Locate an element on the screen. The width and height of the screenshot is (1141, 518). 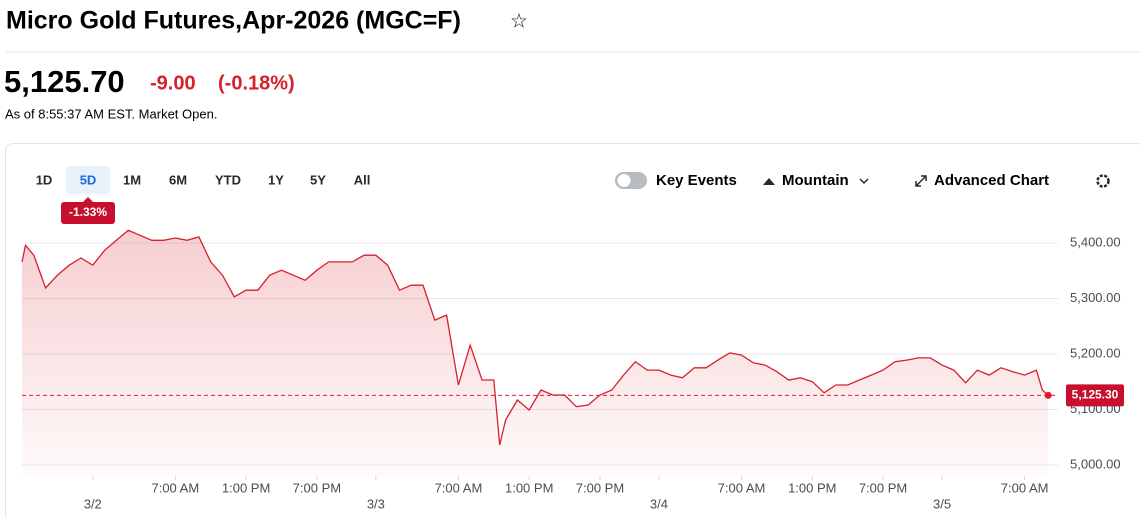
range-tab: 1Y is located at coordinates (276, 179).